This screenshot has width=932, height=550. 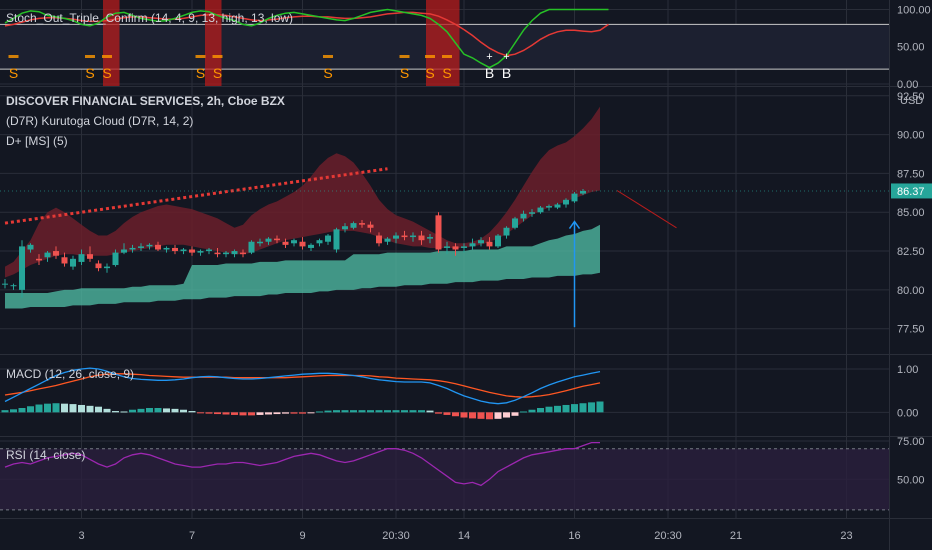 I want to click on kurutoga-cloud-lower, so click(x=302, y=266).